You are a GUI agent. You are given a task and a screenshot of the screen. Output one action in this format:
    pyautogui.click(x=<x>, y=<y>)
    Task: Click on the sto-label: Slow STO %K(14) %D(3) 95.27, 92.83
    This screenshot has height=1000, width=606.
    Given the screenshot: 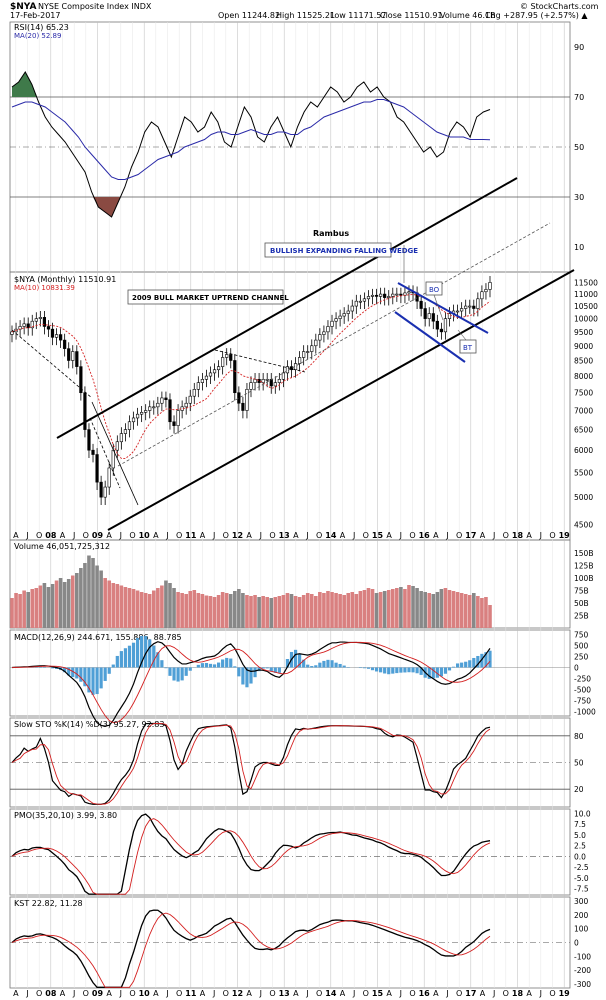 What is the action you would take?
    pyautogui.click(x=89, y=724)
    